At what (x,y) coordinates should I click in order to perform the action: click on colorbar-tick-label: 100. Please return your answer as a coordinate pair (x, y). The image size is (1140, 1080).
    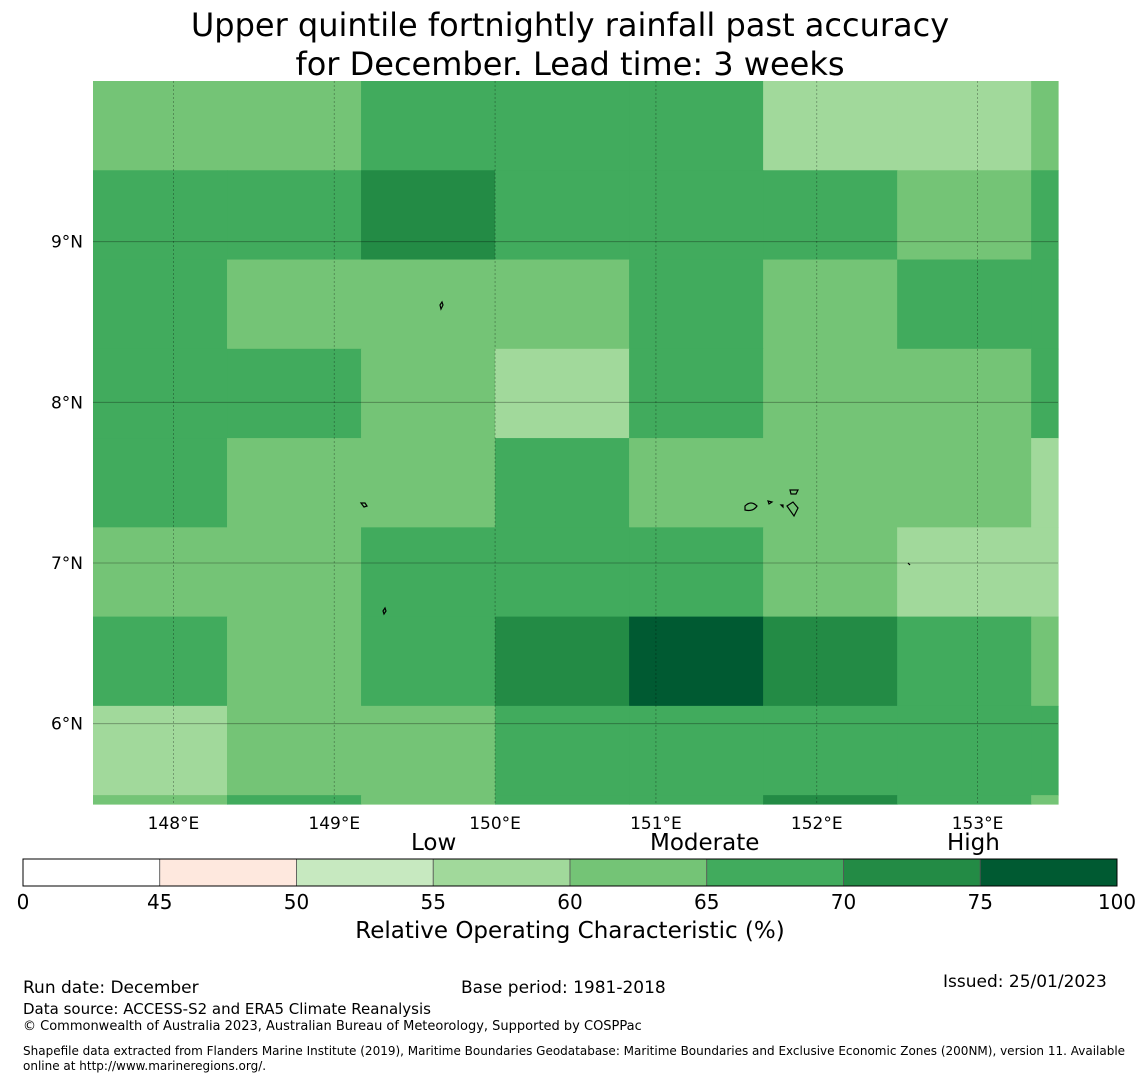
    Looking at the image, I should click on (1117, 902).